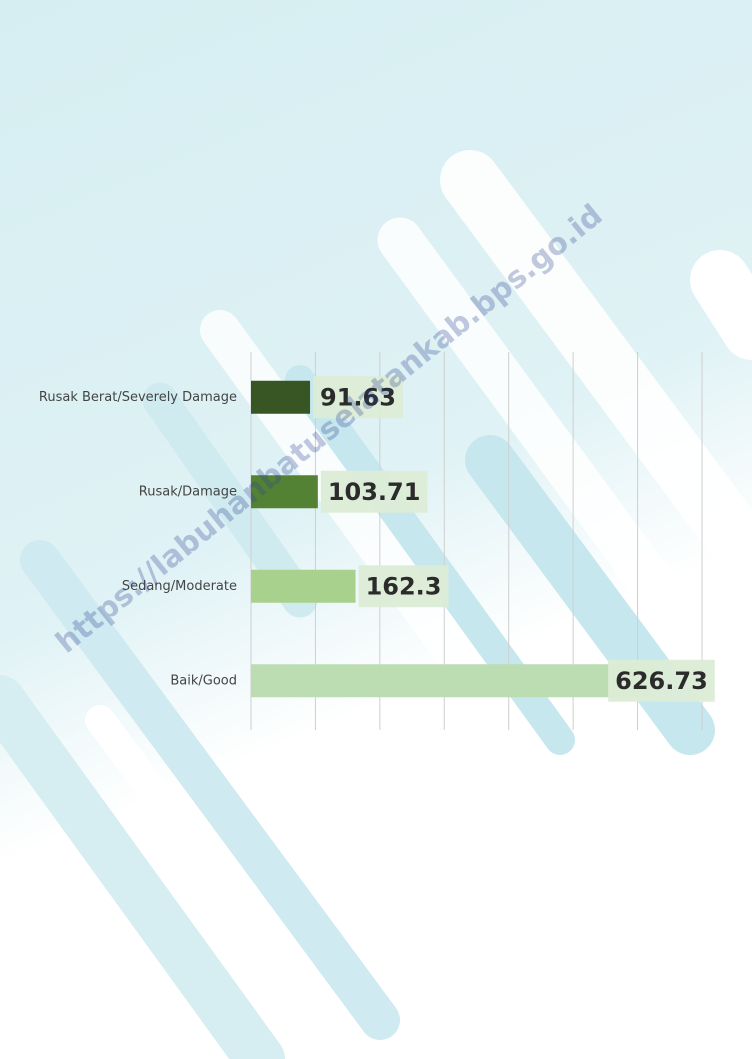 The image size is (752, 1059). What do you see at coordinates (188, 491) in the screenshot?
I see `category-label: Rusak/Damage` at bounding box center [188, 491].